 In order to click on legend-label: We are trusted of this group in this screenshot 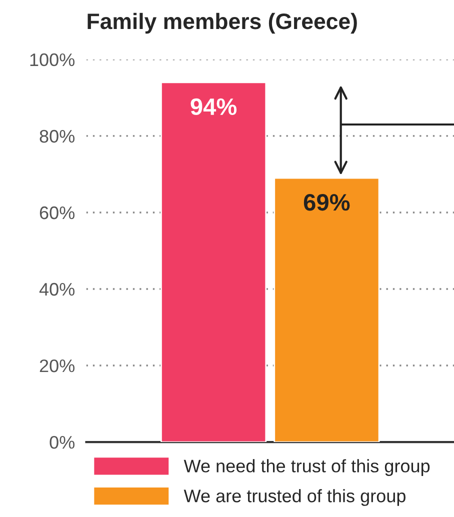, I will do `click(295, 497)`.